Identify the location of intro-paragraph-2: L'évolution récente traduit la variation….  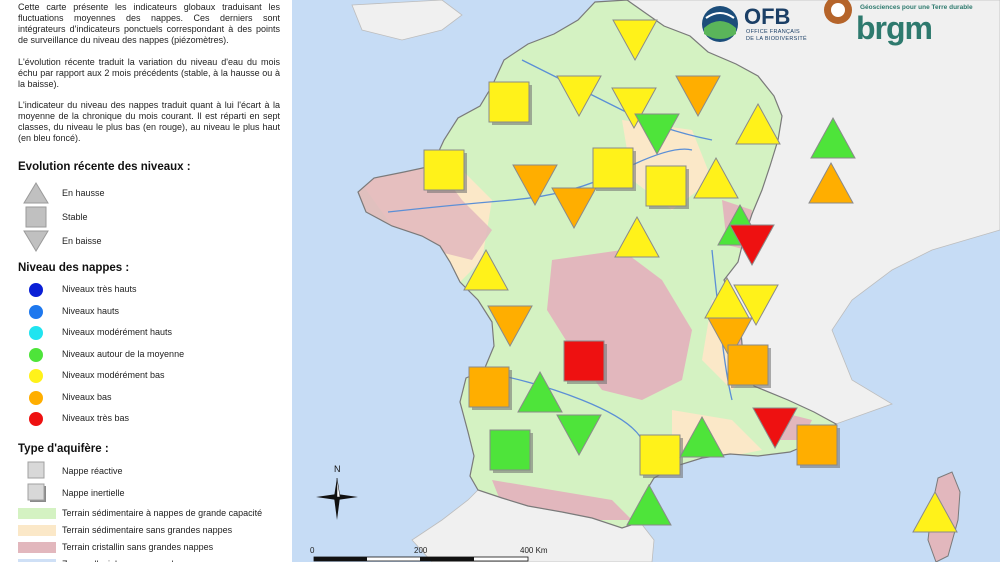
(149, 73).